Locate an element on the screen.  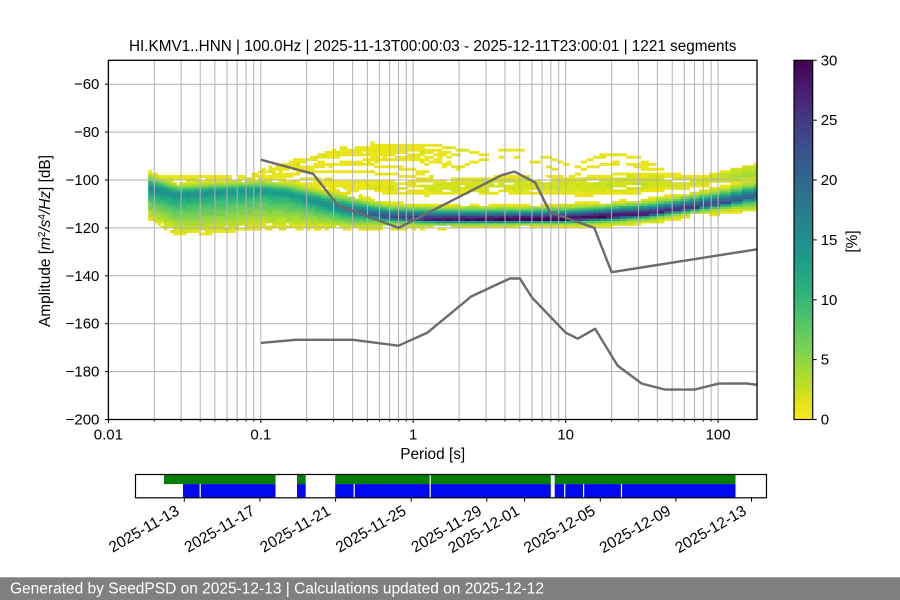
svg-text: −180 is located at coordinates (83, 372).